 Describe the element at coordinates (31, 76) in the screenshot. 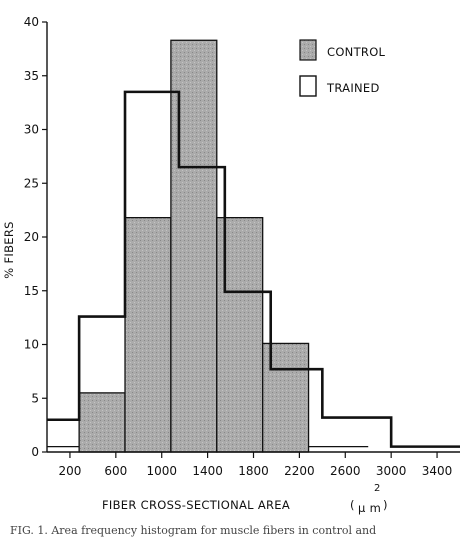

I see `y-tick-label-7: 35` at that location.